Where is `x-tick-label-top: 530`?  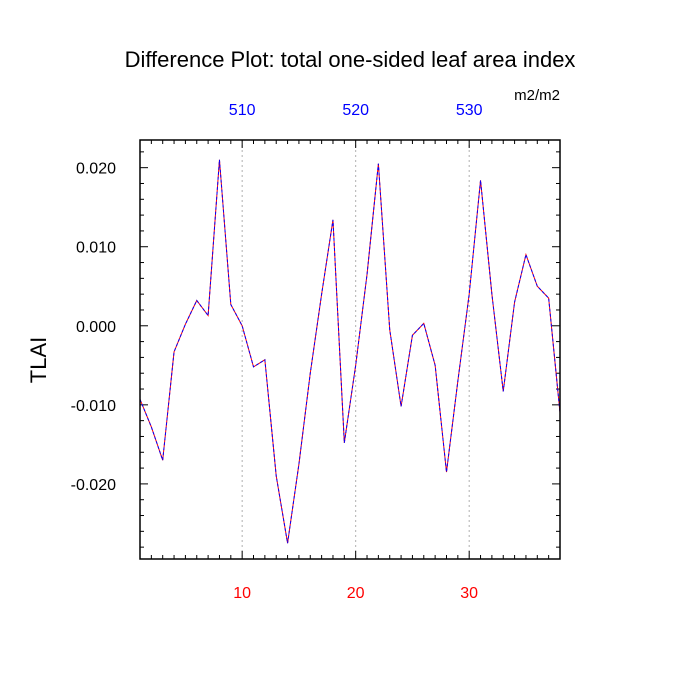 x-tick-label-top: 530 is located at coordinates (469, 110).